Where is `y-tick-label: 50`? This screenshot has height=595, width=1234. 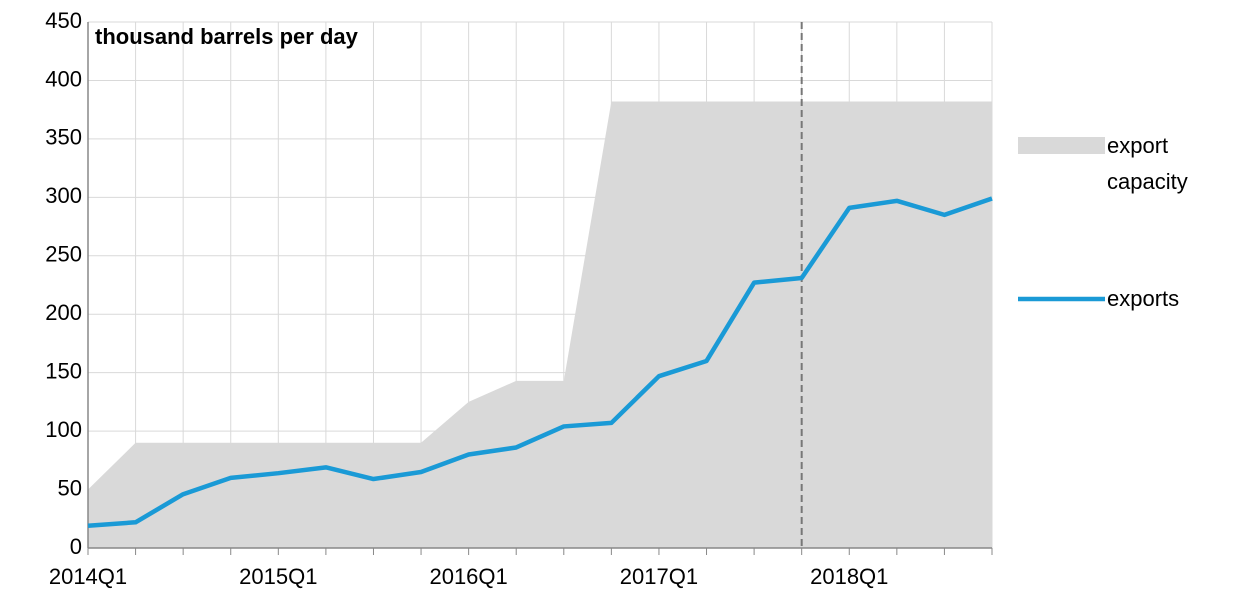 y-tick-label: 50 is located at coordinates (70, 487).